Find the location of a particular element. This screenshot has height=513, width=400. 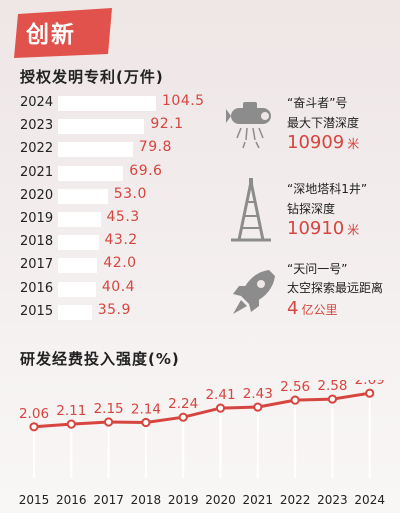

bar-year-label: 2019 is located at coordinates (37, 218).